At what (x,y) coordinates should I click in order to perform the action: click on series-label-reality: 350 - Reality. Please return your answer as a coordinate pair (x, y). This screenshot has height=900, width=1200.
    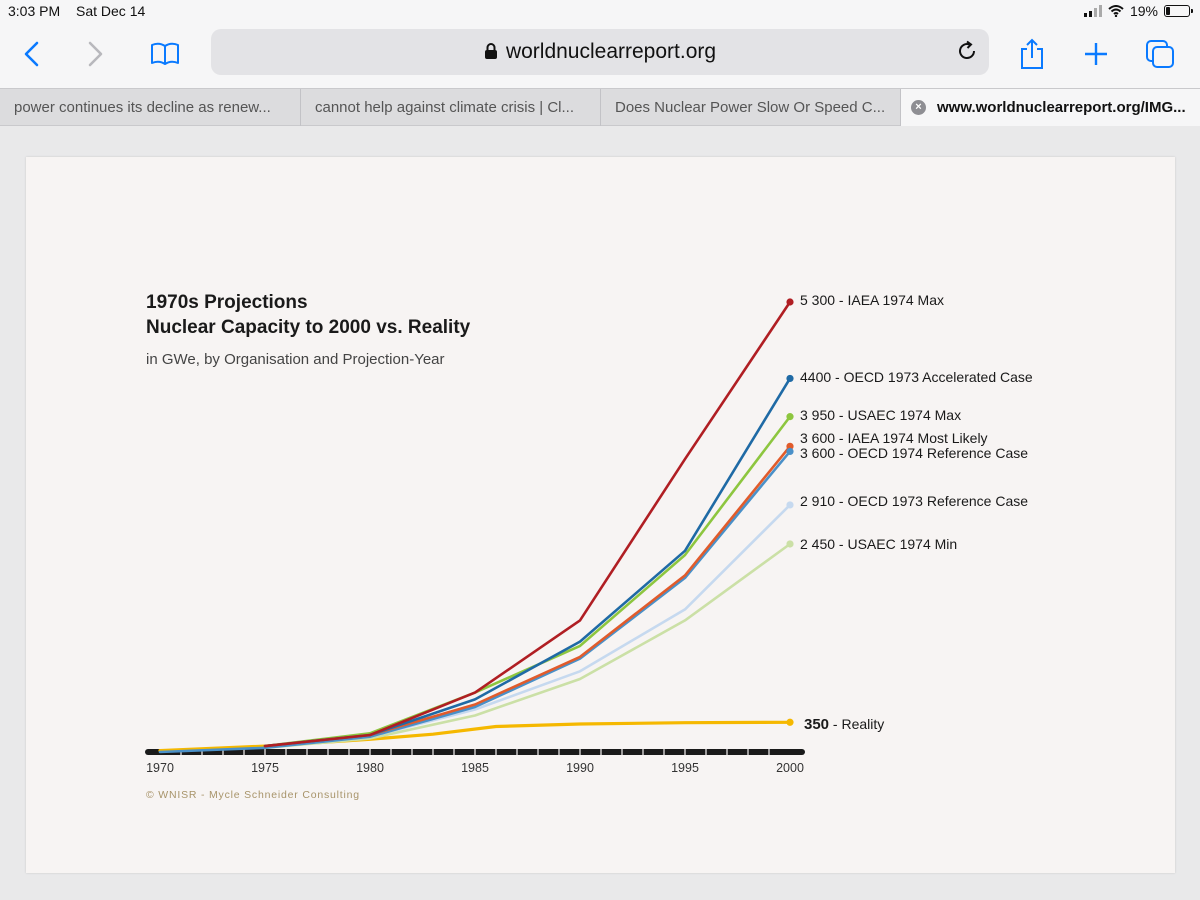
    Looking at the image, I should click on (844, 724).